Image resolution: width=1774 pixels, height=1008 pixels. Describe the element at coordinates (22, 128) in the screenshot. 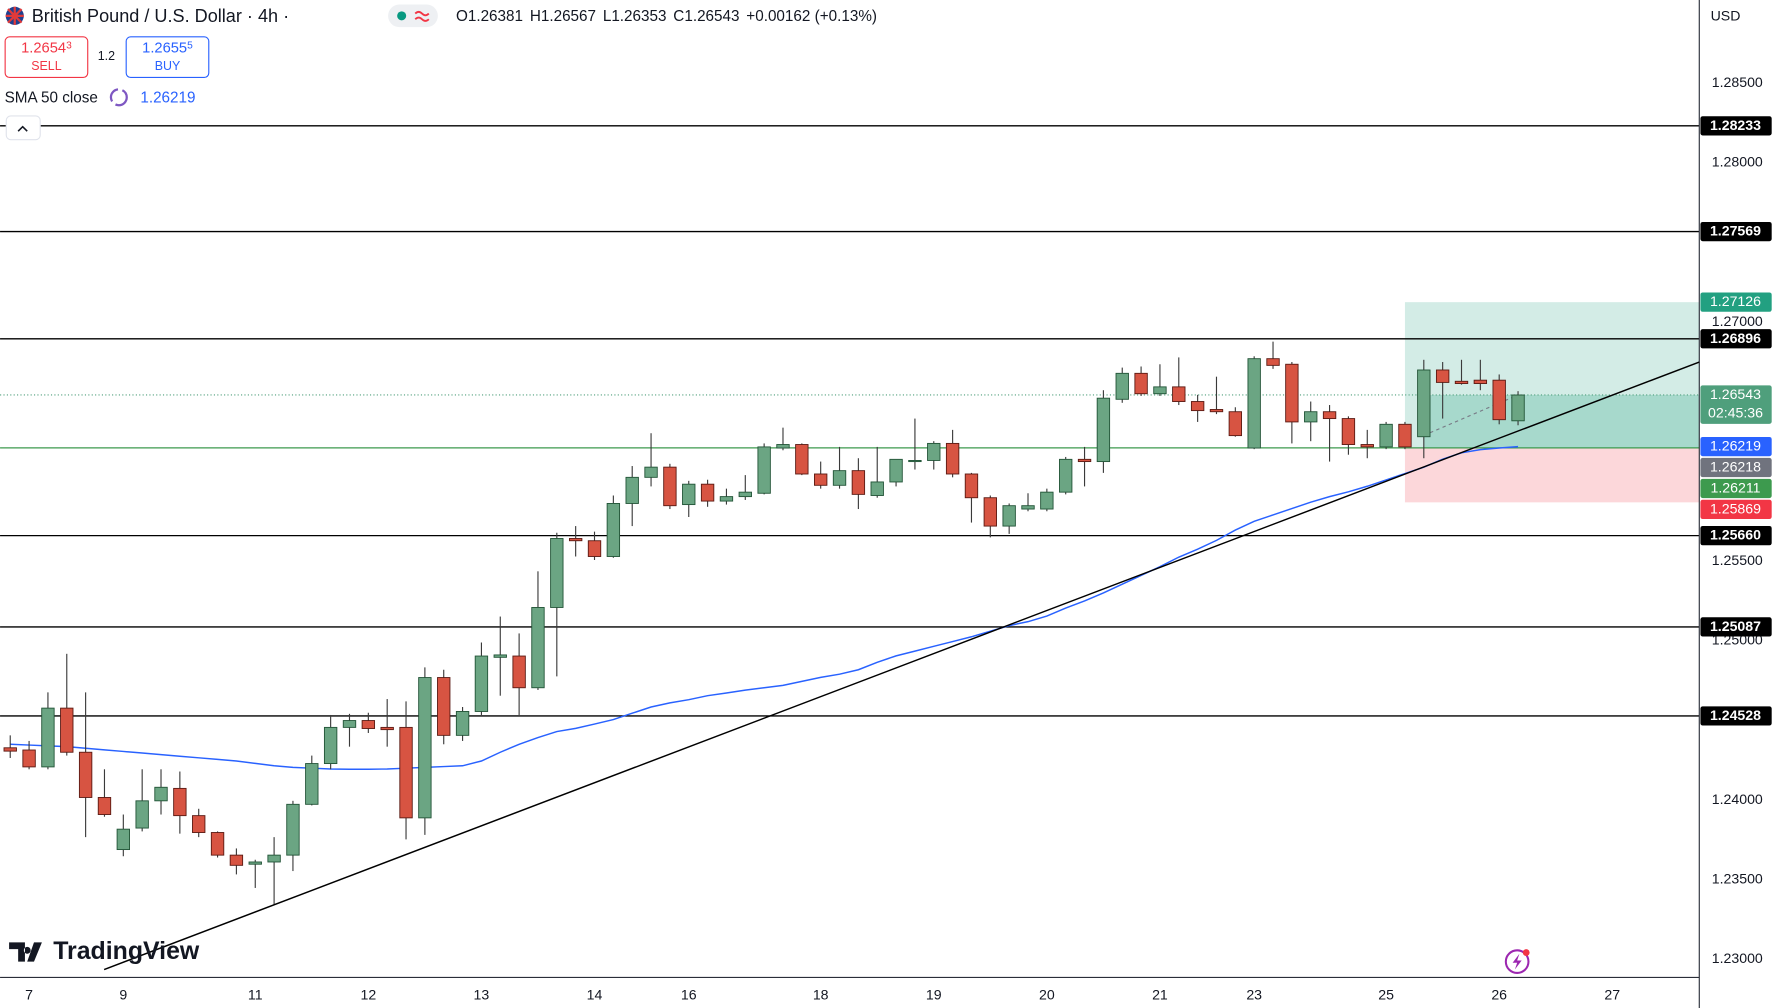

I see `collapse-icon` at that location.